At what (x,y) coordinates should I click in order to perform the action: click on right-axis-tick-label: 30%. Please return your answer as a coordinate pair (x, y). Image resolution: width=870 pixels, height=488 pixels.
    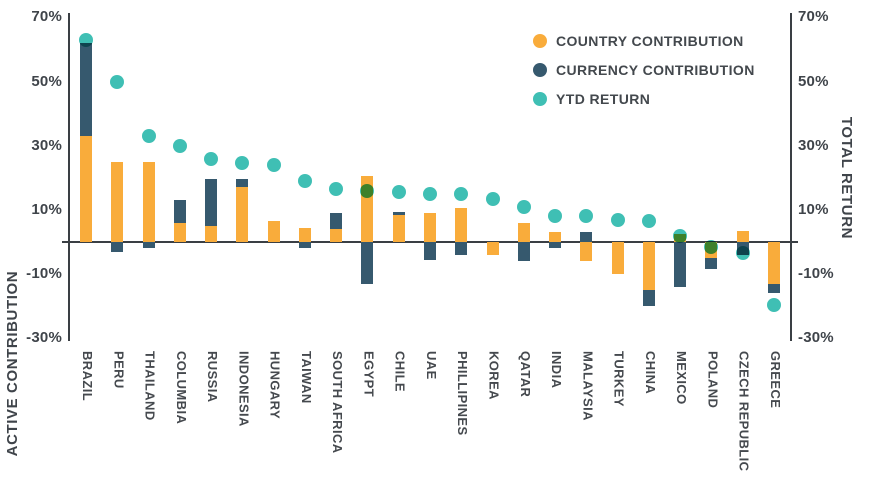
    Looking at the image, I should click on (813, 145).